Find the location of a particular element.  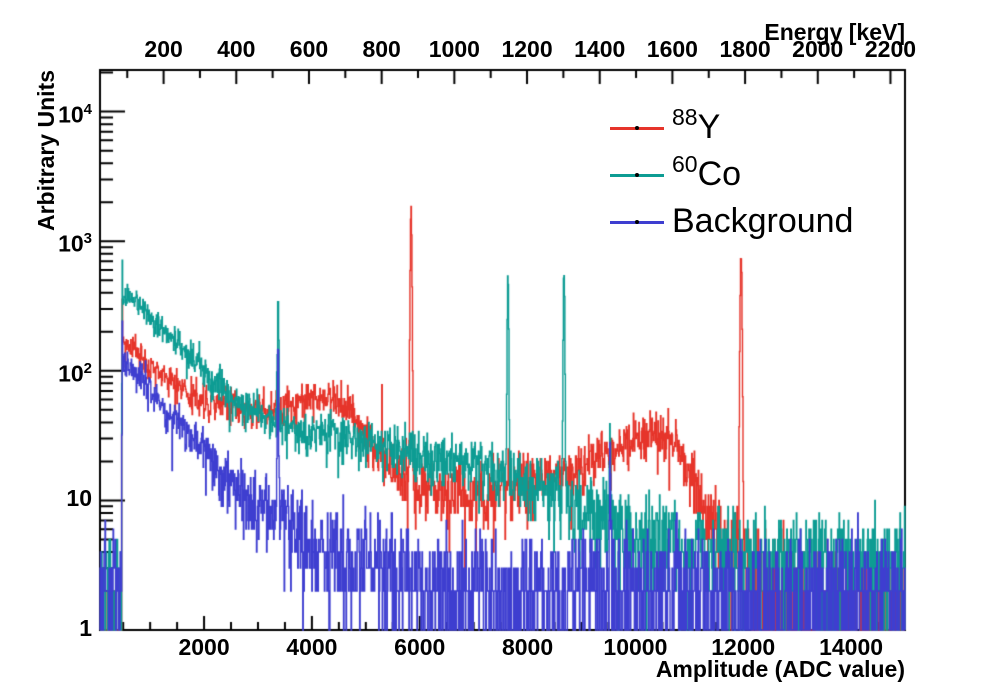

energy-tick-label: 1200 is located at coordinates (527, 49).